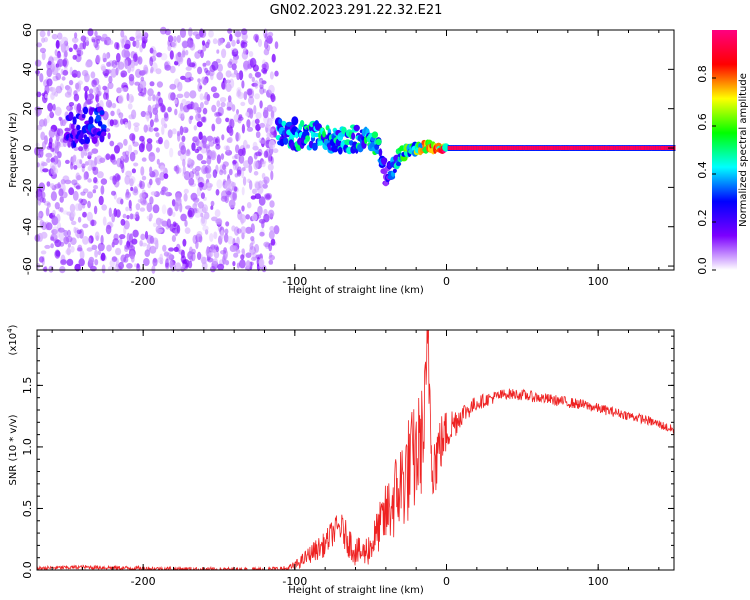 The width and height of the screenshot is (750, 600). I want to click on snr-y-tick-label: 0.0, so click(27, 570).